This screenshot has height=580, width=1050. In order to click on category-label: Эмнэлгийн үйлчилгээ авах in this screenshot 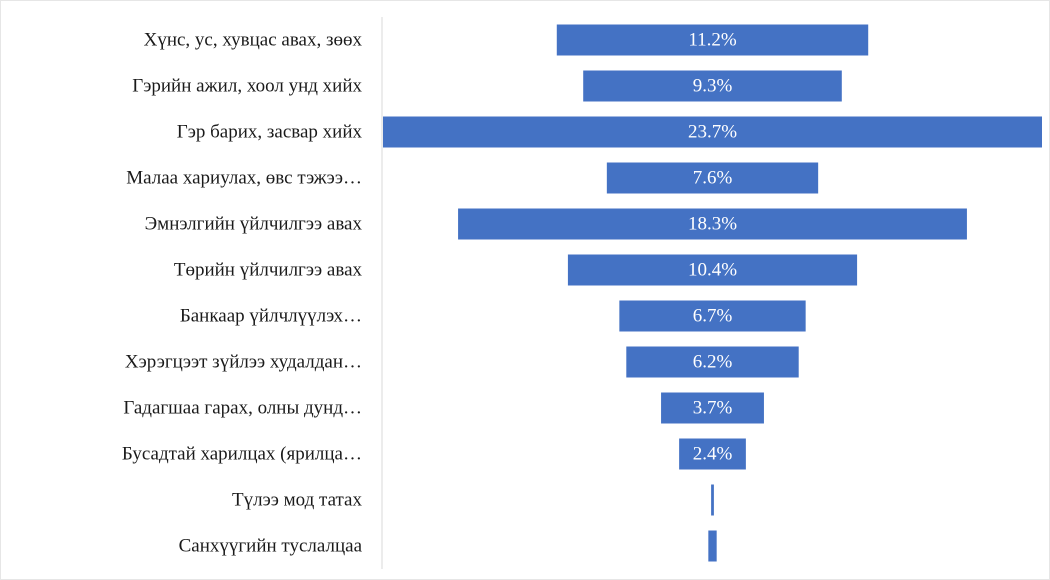, I will do `click(254, 224)`.